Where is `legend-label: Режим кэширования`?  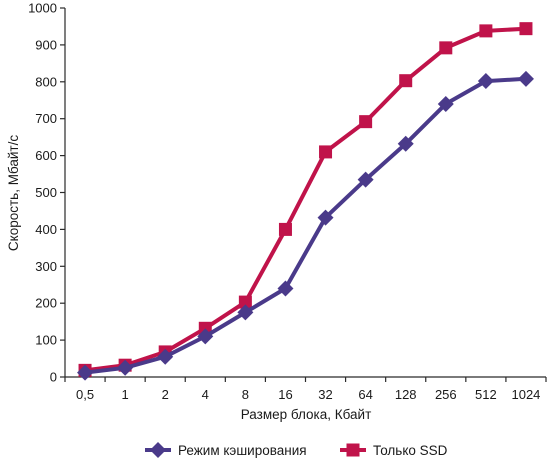
legend-label: Режим кэширования is located at coordinates (242, 450).